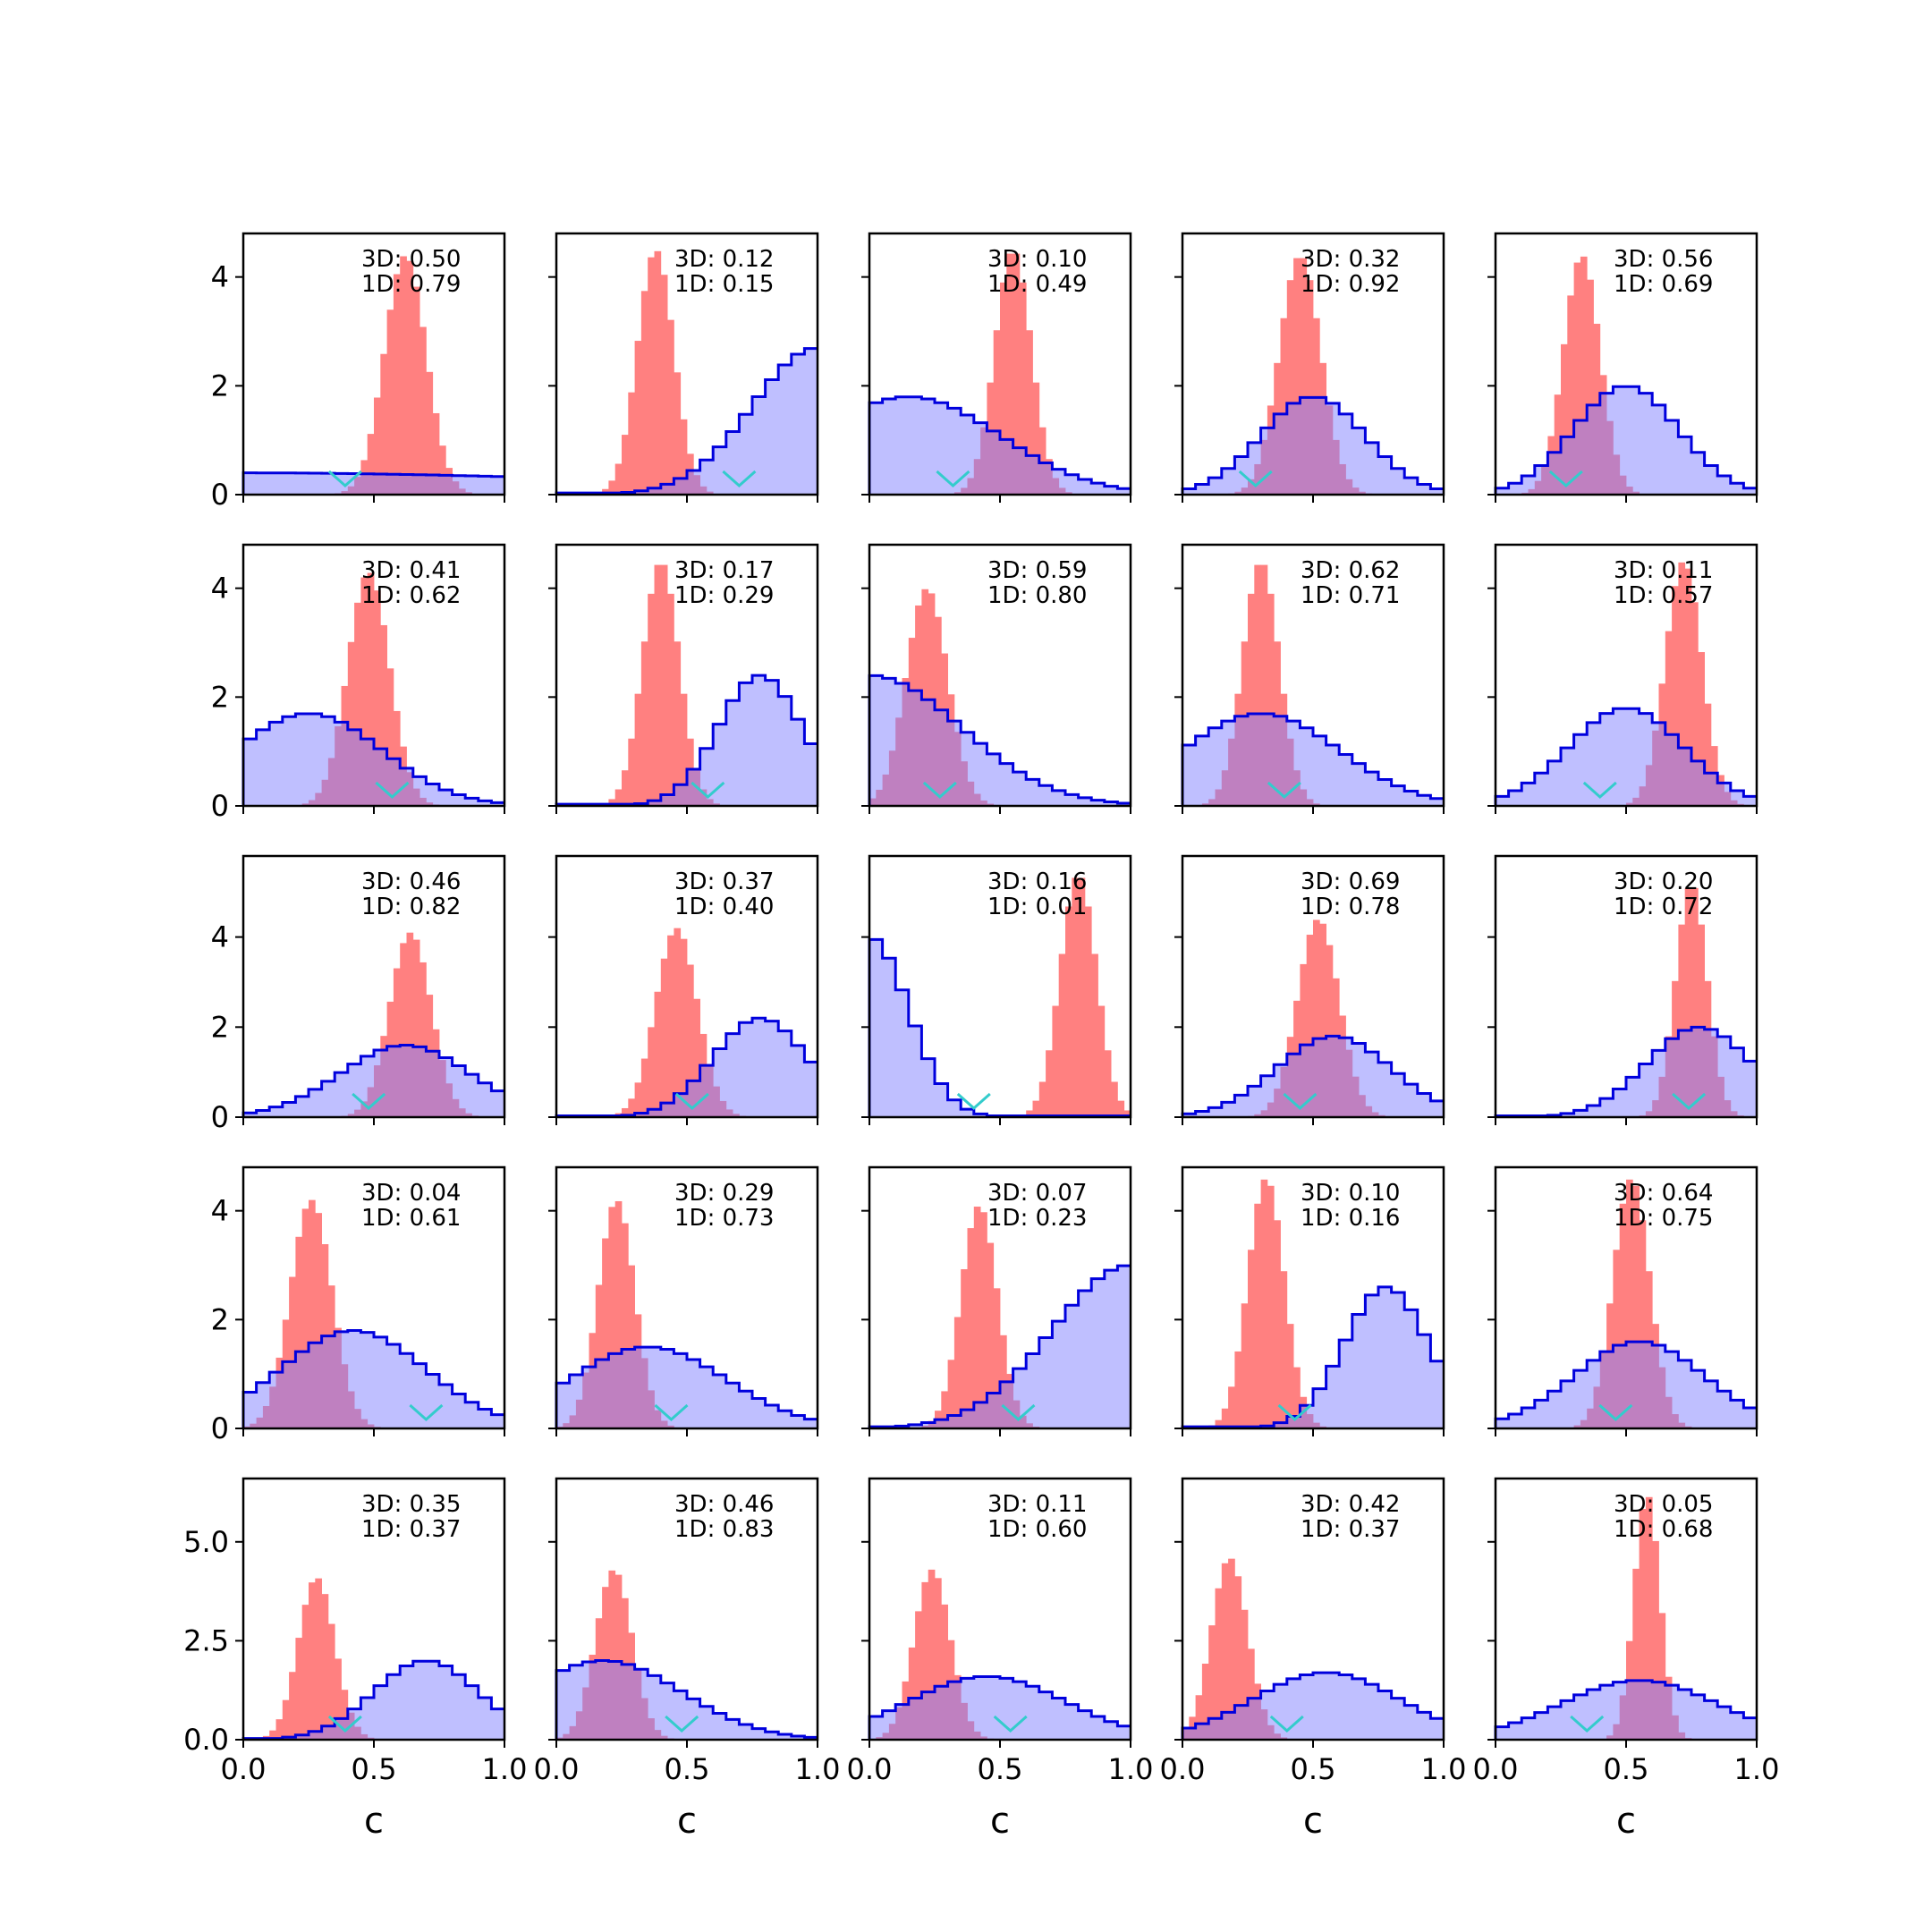 This screenshot has width=1932, height=1932. What do you see at coordinates (1350, 570) in the screenshot?
I see `annotation-3d: 3D: 0.62` at bounding box center [1350, 570].